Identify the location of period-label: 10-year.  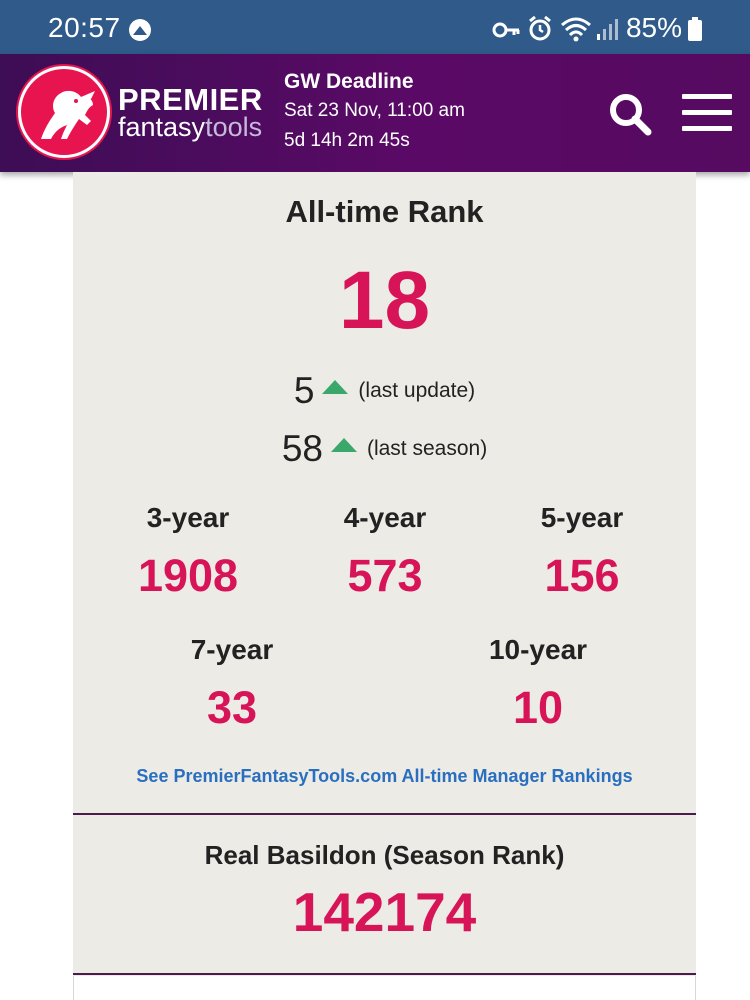
(538, 649).